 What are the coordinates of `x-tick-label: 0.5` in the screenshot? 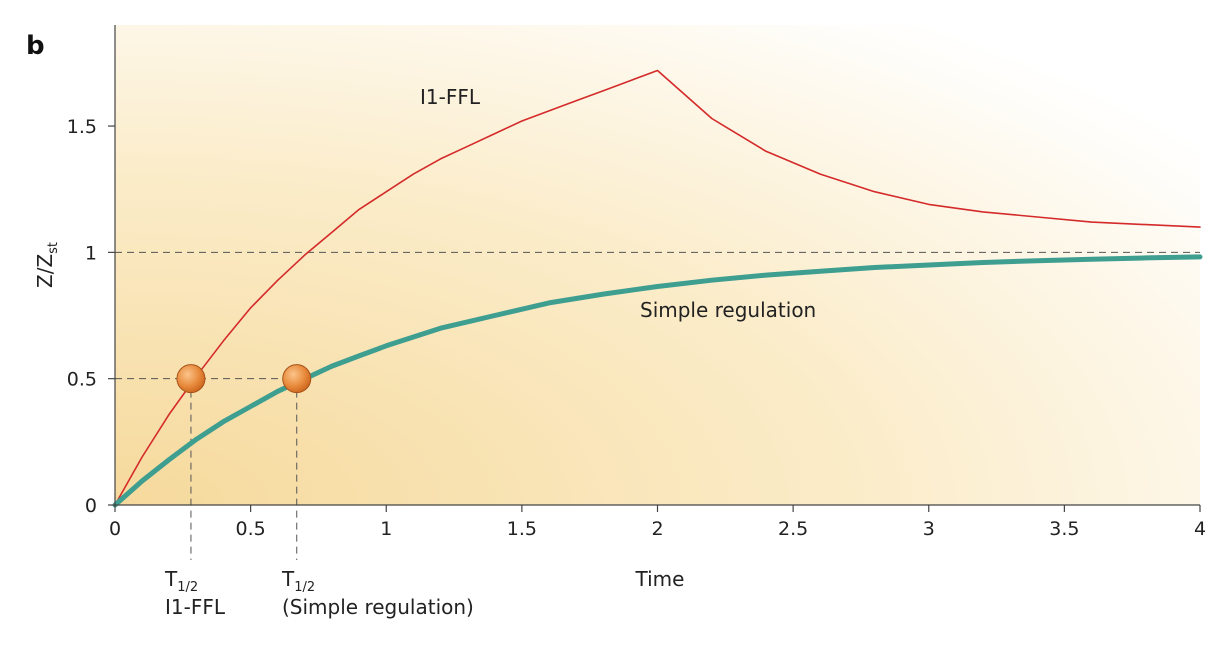 It's located at (251, 529).